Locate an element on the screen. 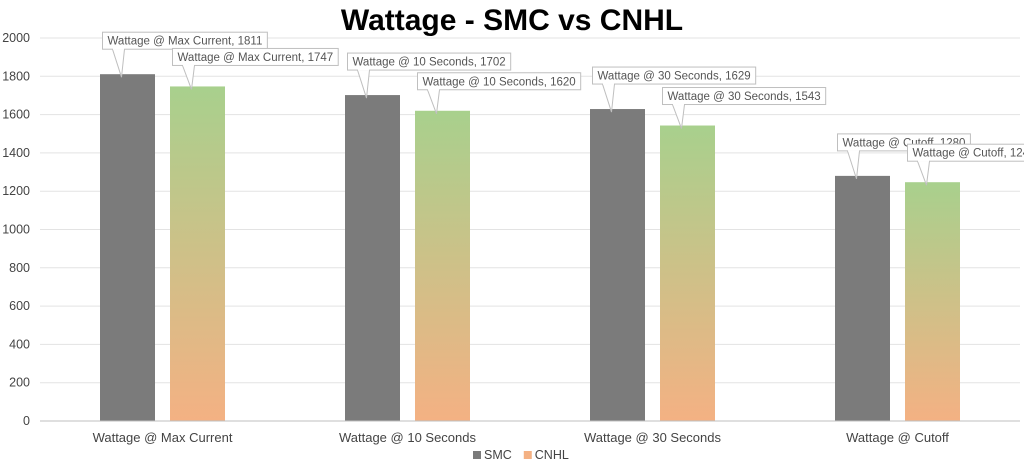  data-label: Wattage @ 10 Seconds, 1620 is located at coordinates (499, 82).